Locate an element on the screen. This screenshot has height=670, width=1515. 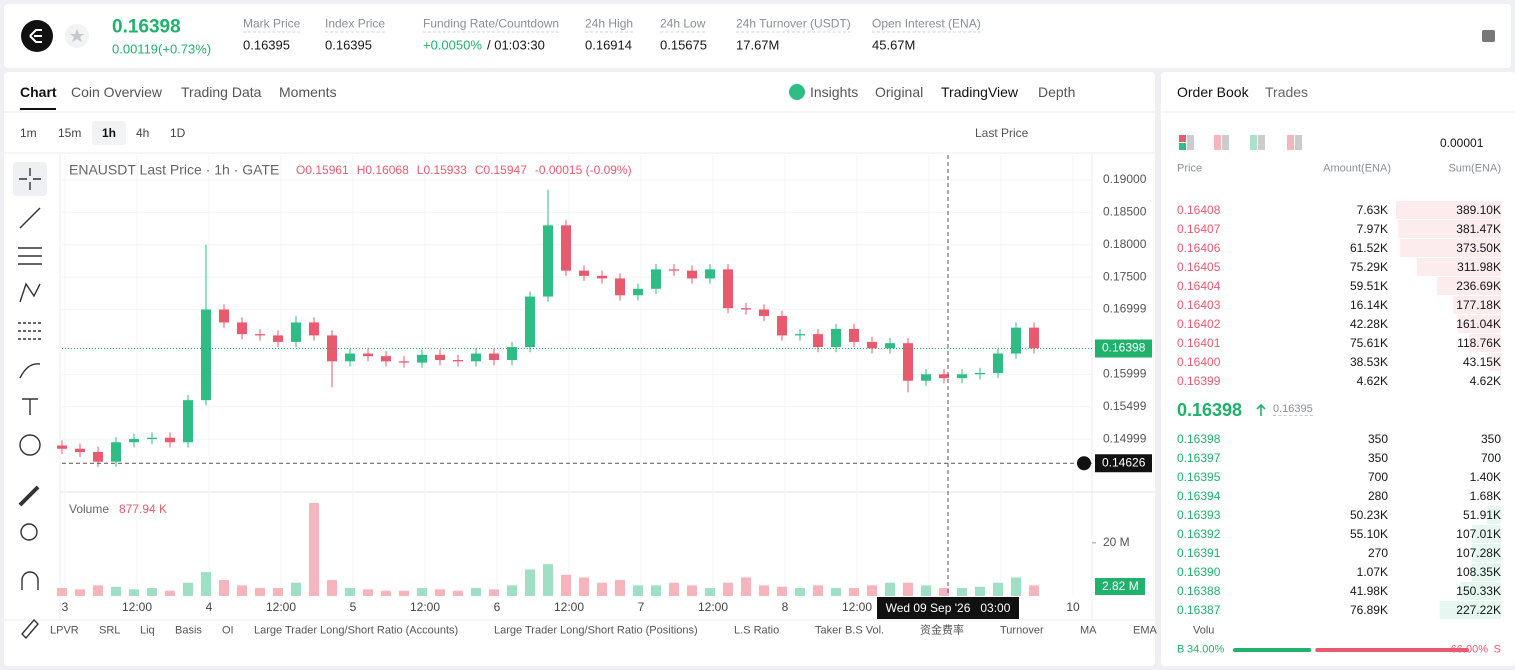
tool-ruler is located at coordinates (29, 496).